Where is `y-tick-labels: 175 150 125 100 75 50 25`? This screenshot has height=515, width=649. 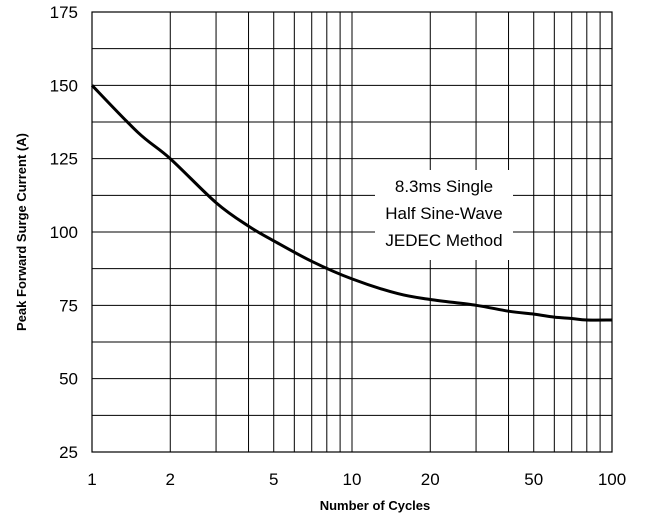 y-tick-labels: 175 150 125 100 75 50 25 is located at coordinates (64, 232).